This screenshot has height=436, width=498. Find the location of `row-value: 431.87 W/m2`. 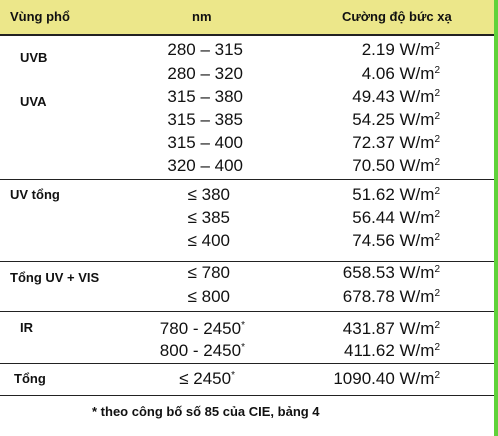

row-value: 431.87 W/m2 is located at coordinates (370, 329).